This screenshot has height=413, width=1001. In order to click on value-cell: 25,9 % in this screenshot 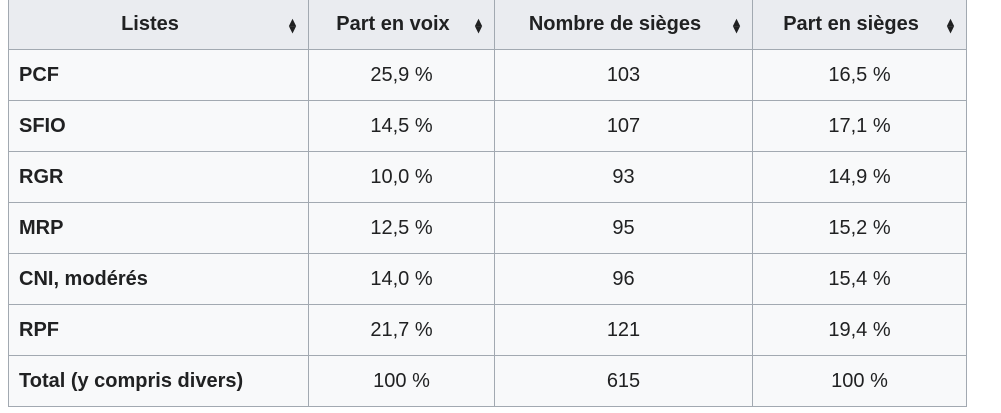, I will do `click(401, 75)`.